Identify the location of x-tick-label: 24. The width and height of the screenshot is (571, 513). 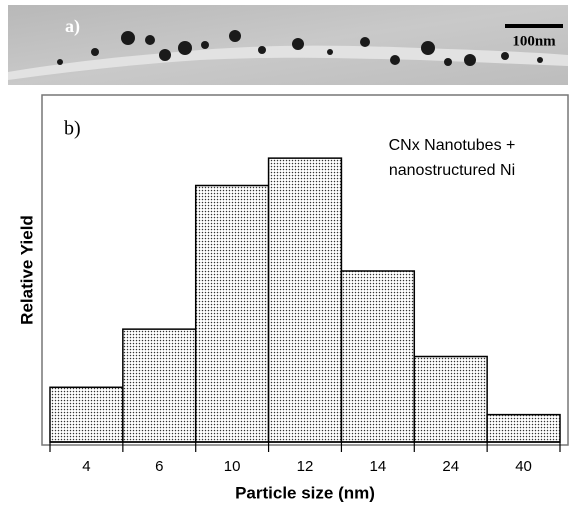
(450, 466).